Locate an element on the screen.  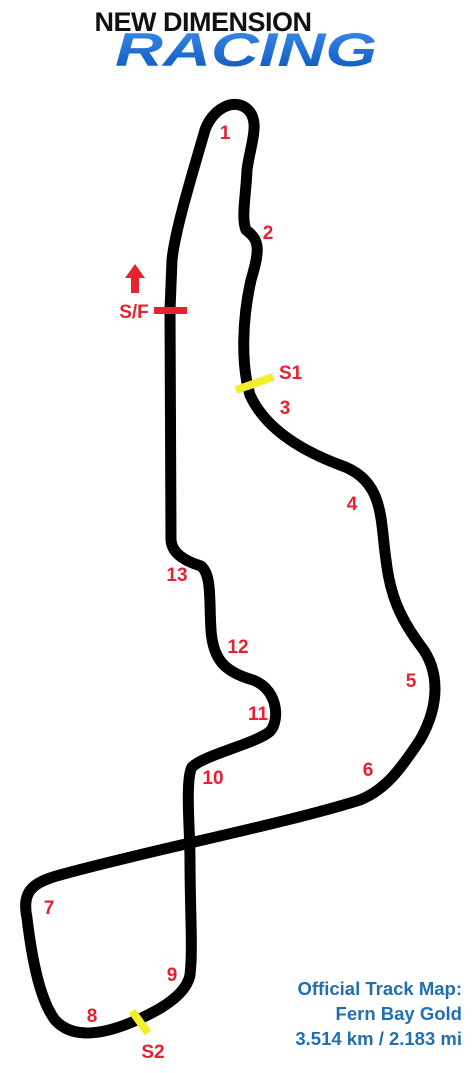
sector2-marker is located at coordinates (140, 1022).